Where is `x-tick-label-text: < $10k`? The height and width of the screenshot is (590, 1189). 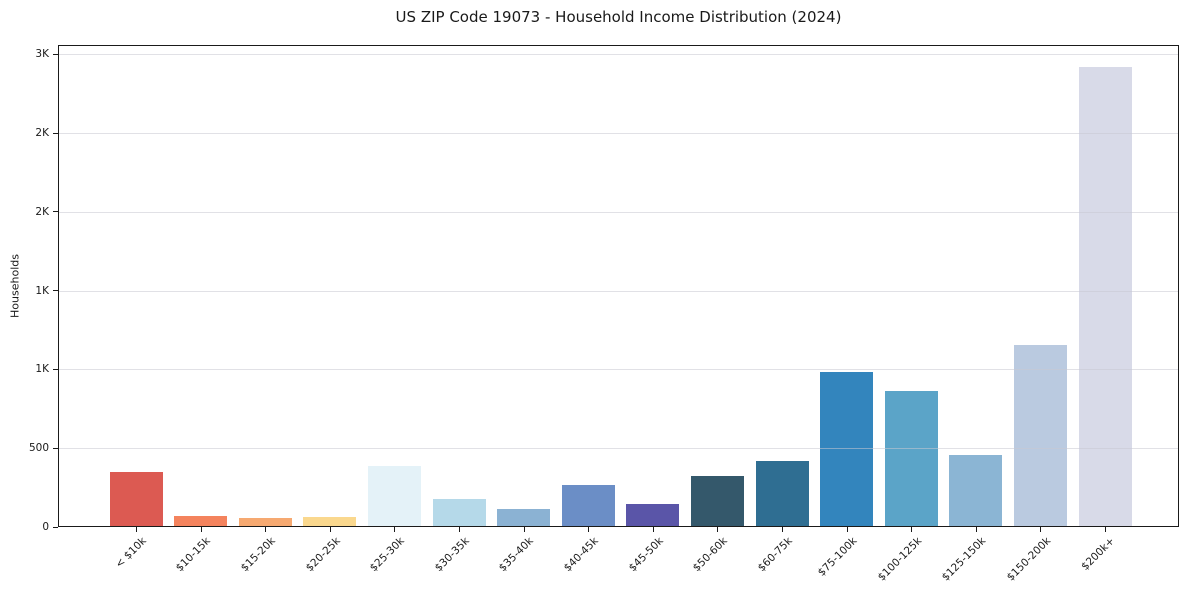 x-tick-label-text: < $10k is located at coordinates (130, 553).